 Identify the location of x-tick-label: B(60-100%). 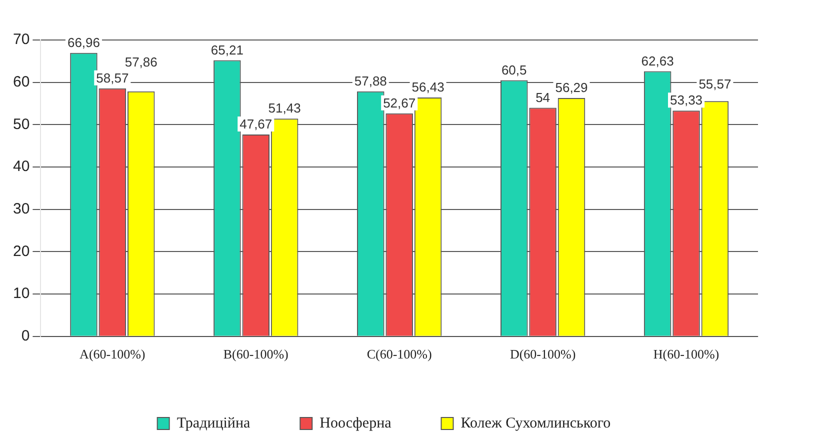
(255, 354).